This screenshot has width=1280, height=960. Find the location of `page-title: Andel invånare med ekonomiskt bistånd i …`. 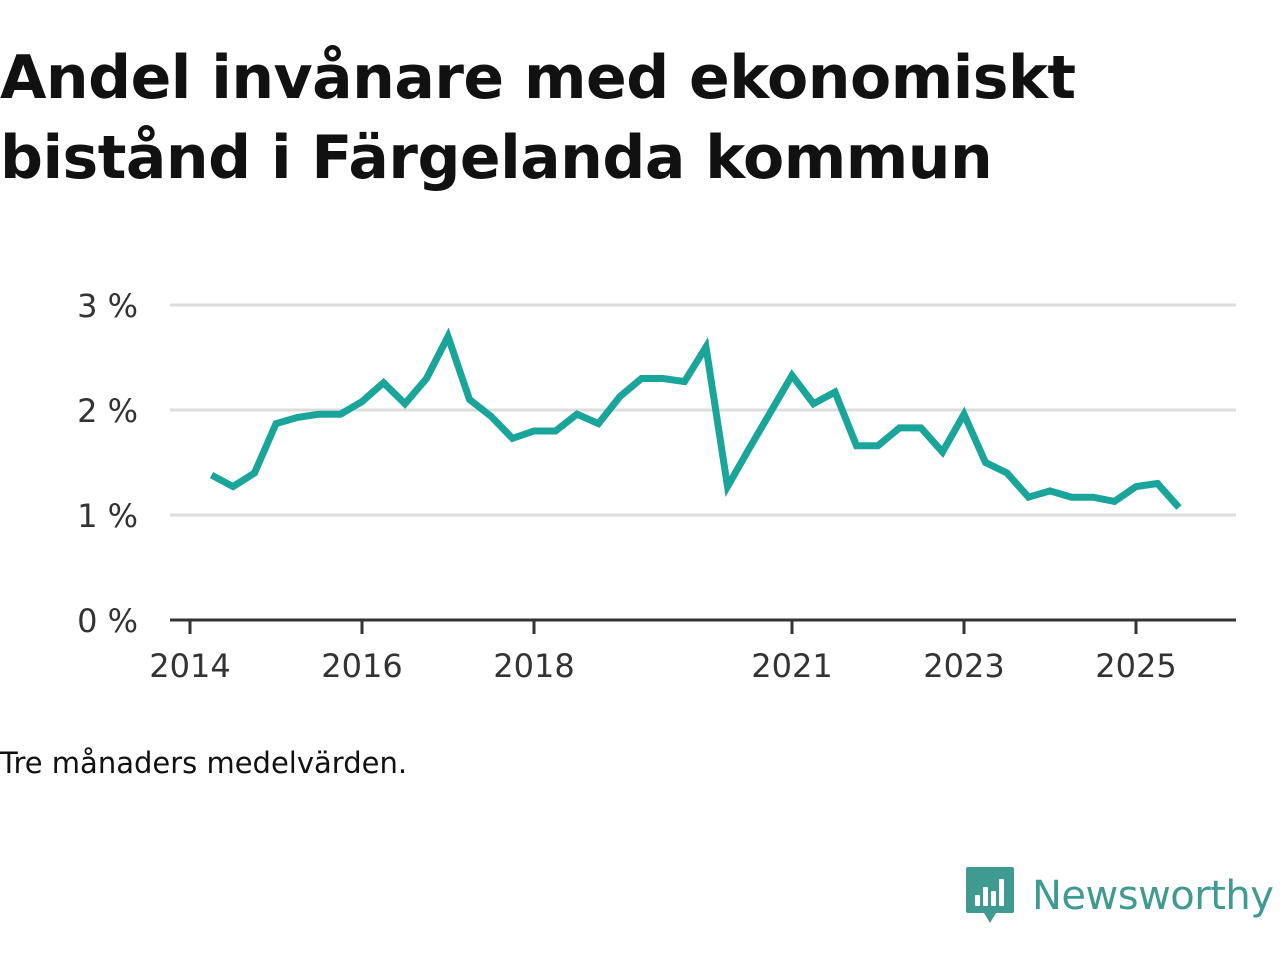

page-title: Andel invånare med ekonomiskt bistånd i … is located at coordinates (538, 118).